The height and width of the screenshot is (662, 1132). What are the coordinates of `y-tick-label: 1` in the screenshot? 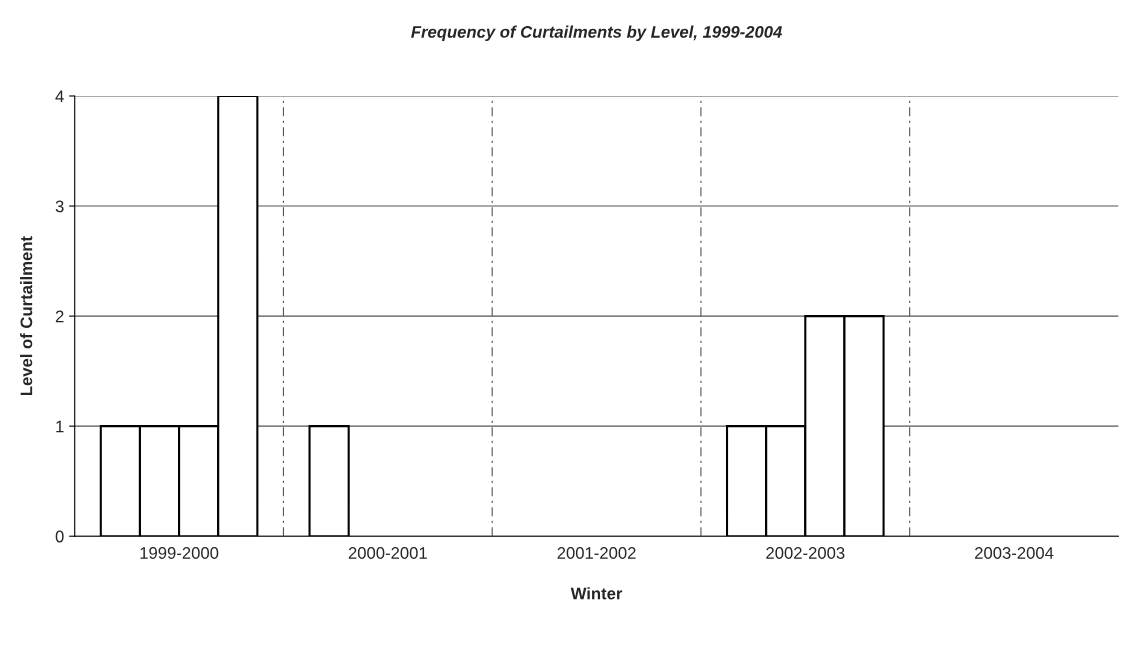 It's located at (60, 426).